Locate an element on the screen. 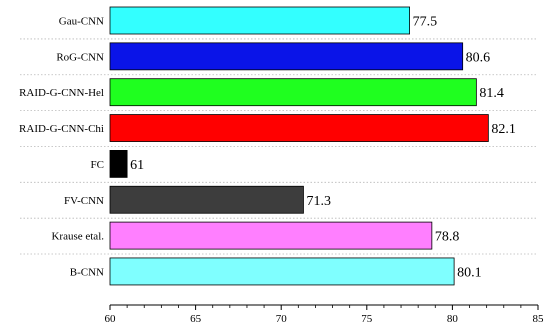 This screenshot has width=545, height=325. x-axis: 60 65 70 75 80 85 is located at coordinates (325, 314).